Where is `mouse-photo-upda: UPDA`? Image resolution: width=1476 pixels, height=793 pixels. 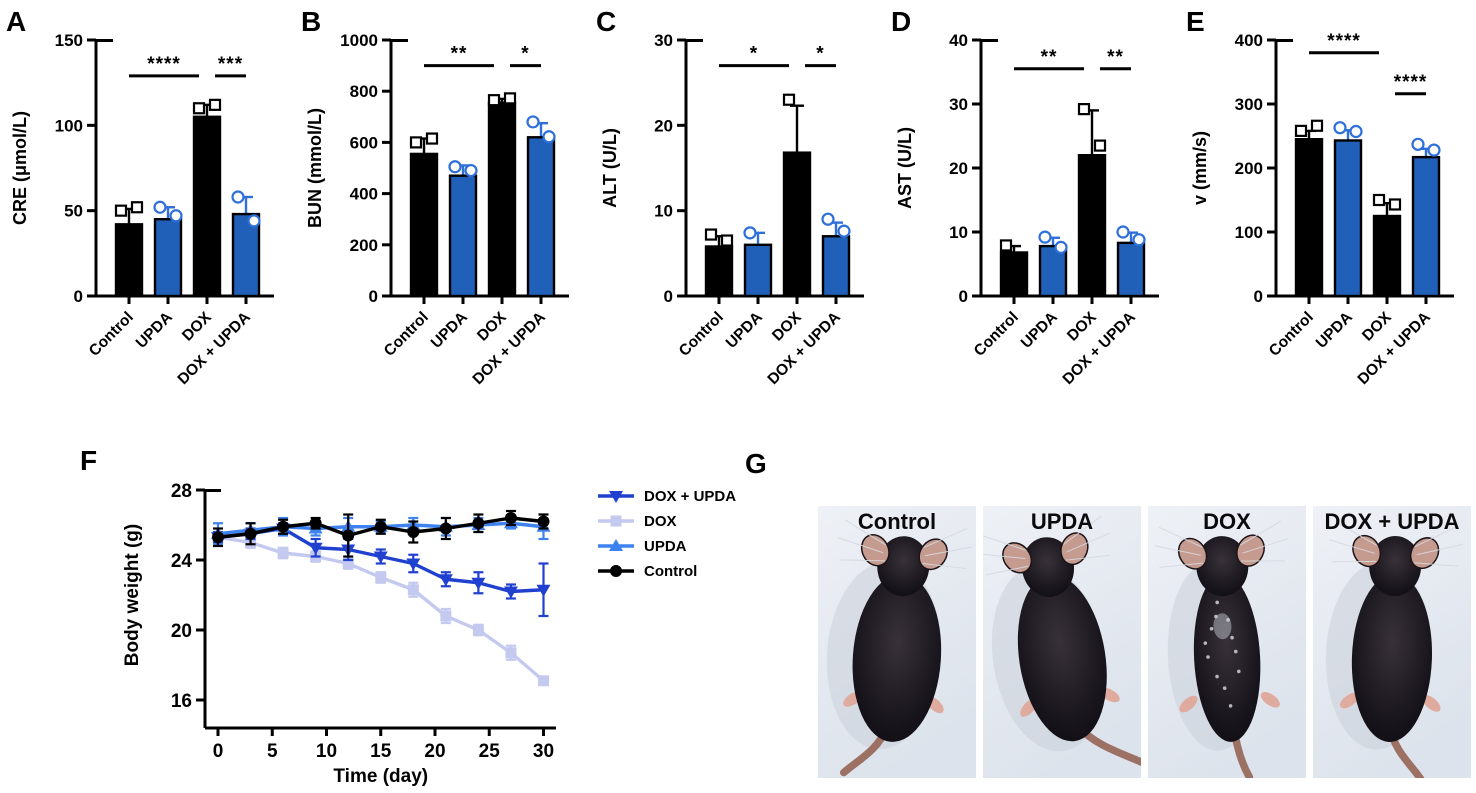 mouse-photo-upda: UPDA is located at coordinates (1062, 642).